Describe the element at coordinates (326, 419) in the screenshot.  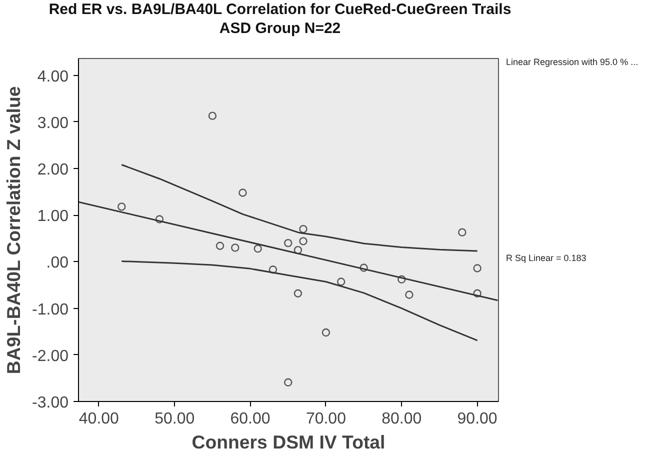
I see `x-tick-label: 70.00` at that location.